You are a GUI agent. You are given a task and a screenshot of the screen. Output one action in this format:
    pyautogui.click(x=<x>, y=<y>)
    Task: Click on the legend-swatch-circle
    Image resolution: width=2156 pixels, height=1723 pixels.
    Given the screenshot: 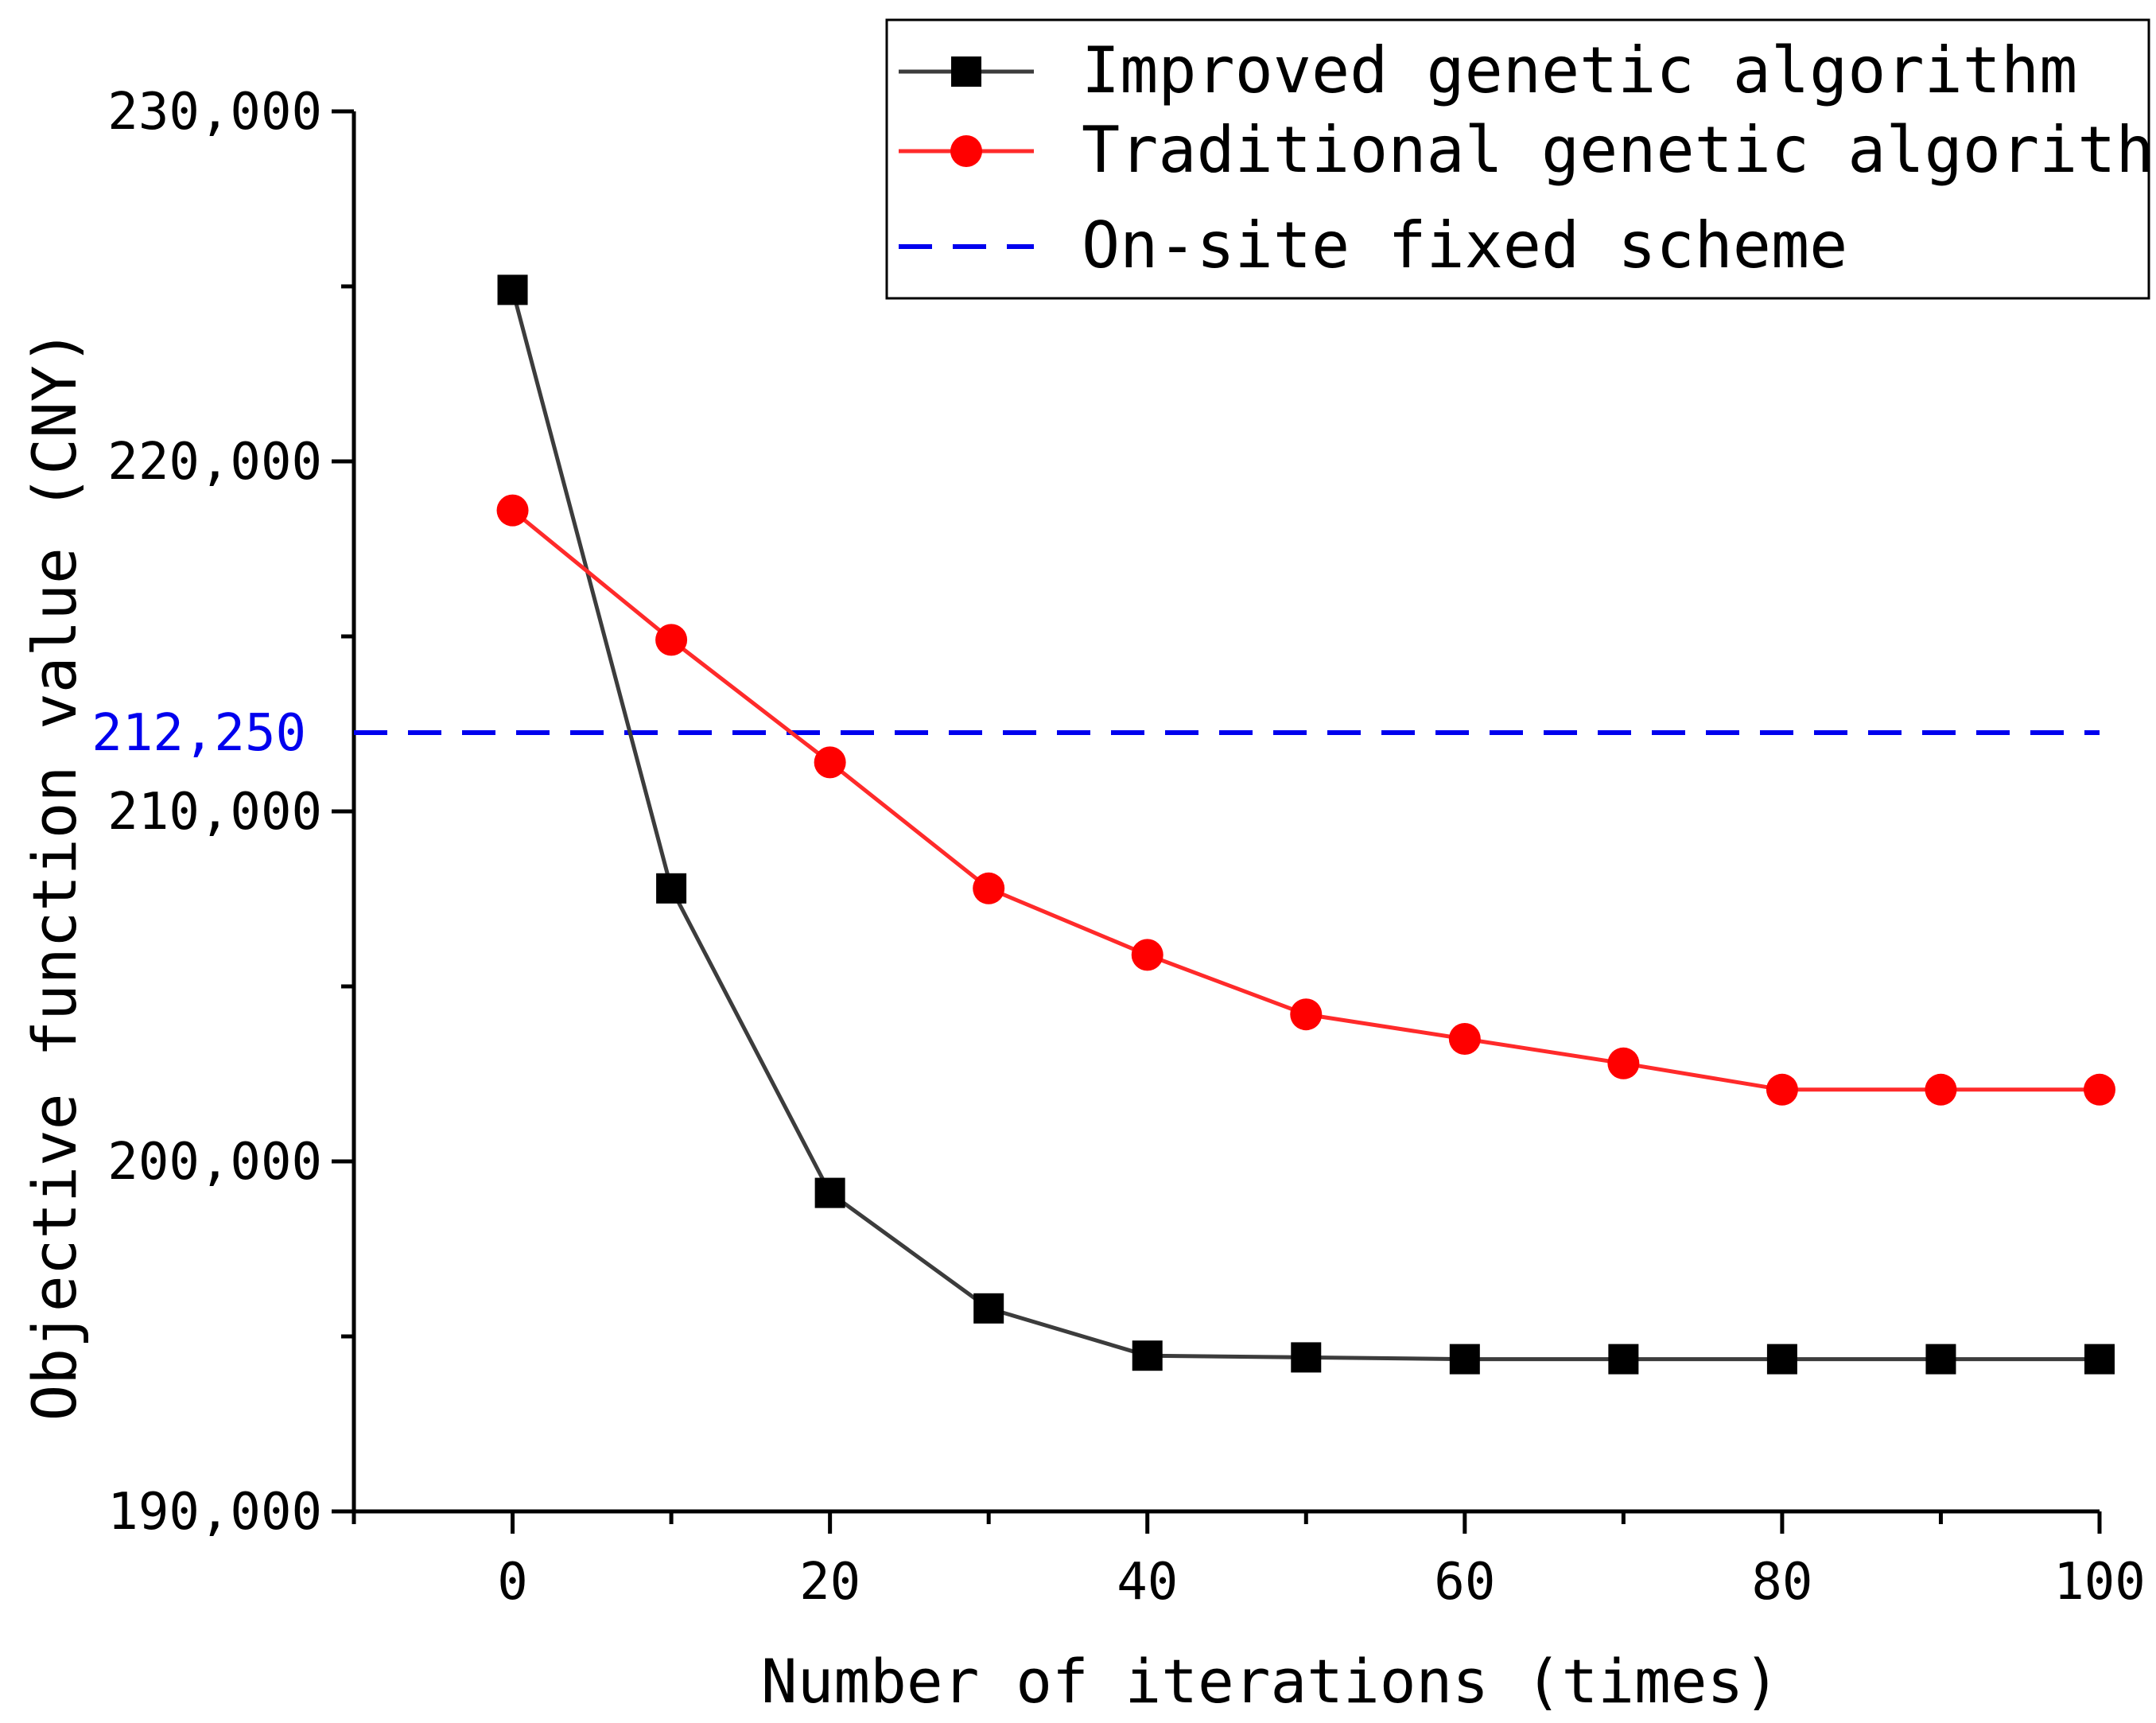 What is the action you would take?
    pyautogui.click(x=966, y=151)
    